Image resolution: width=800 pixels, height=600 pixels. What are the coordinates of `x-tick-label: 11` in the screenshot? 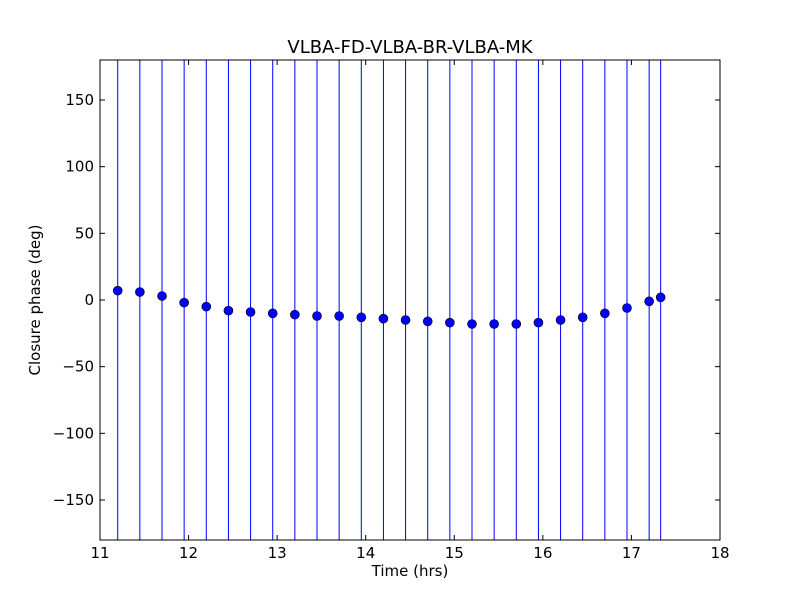 It's located at (99, 553).